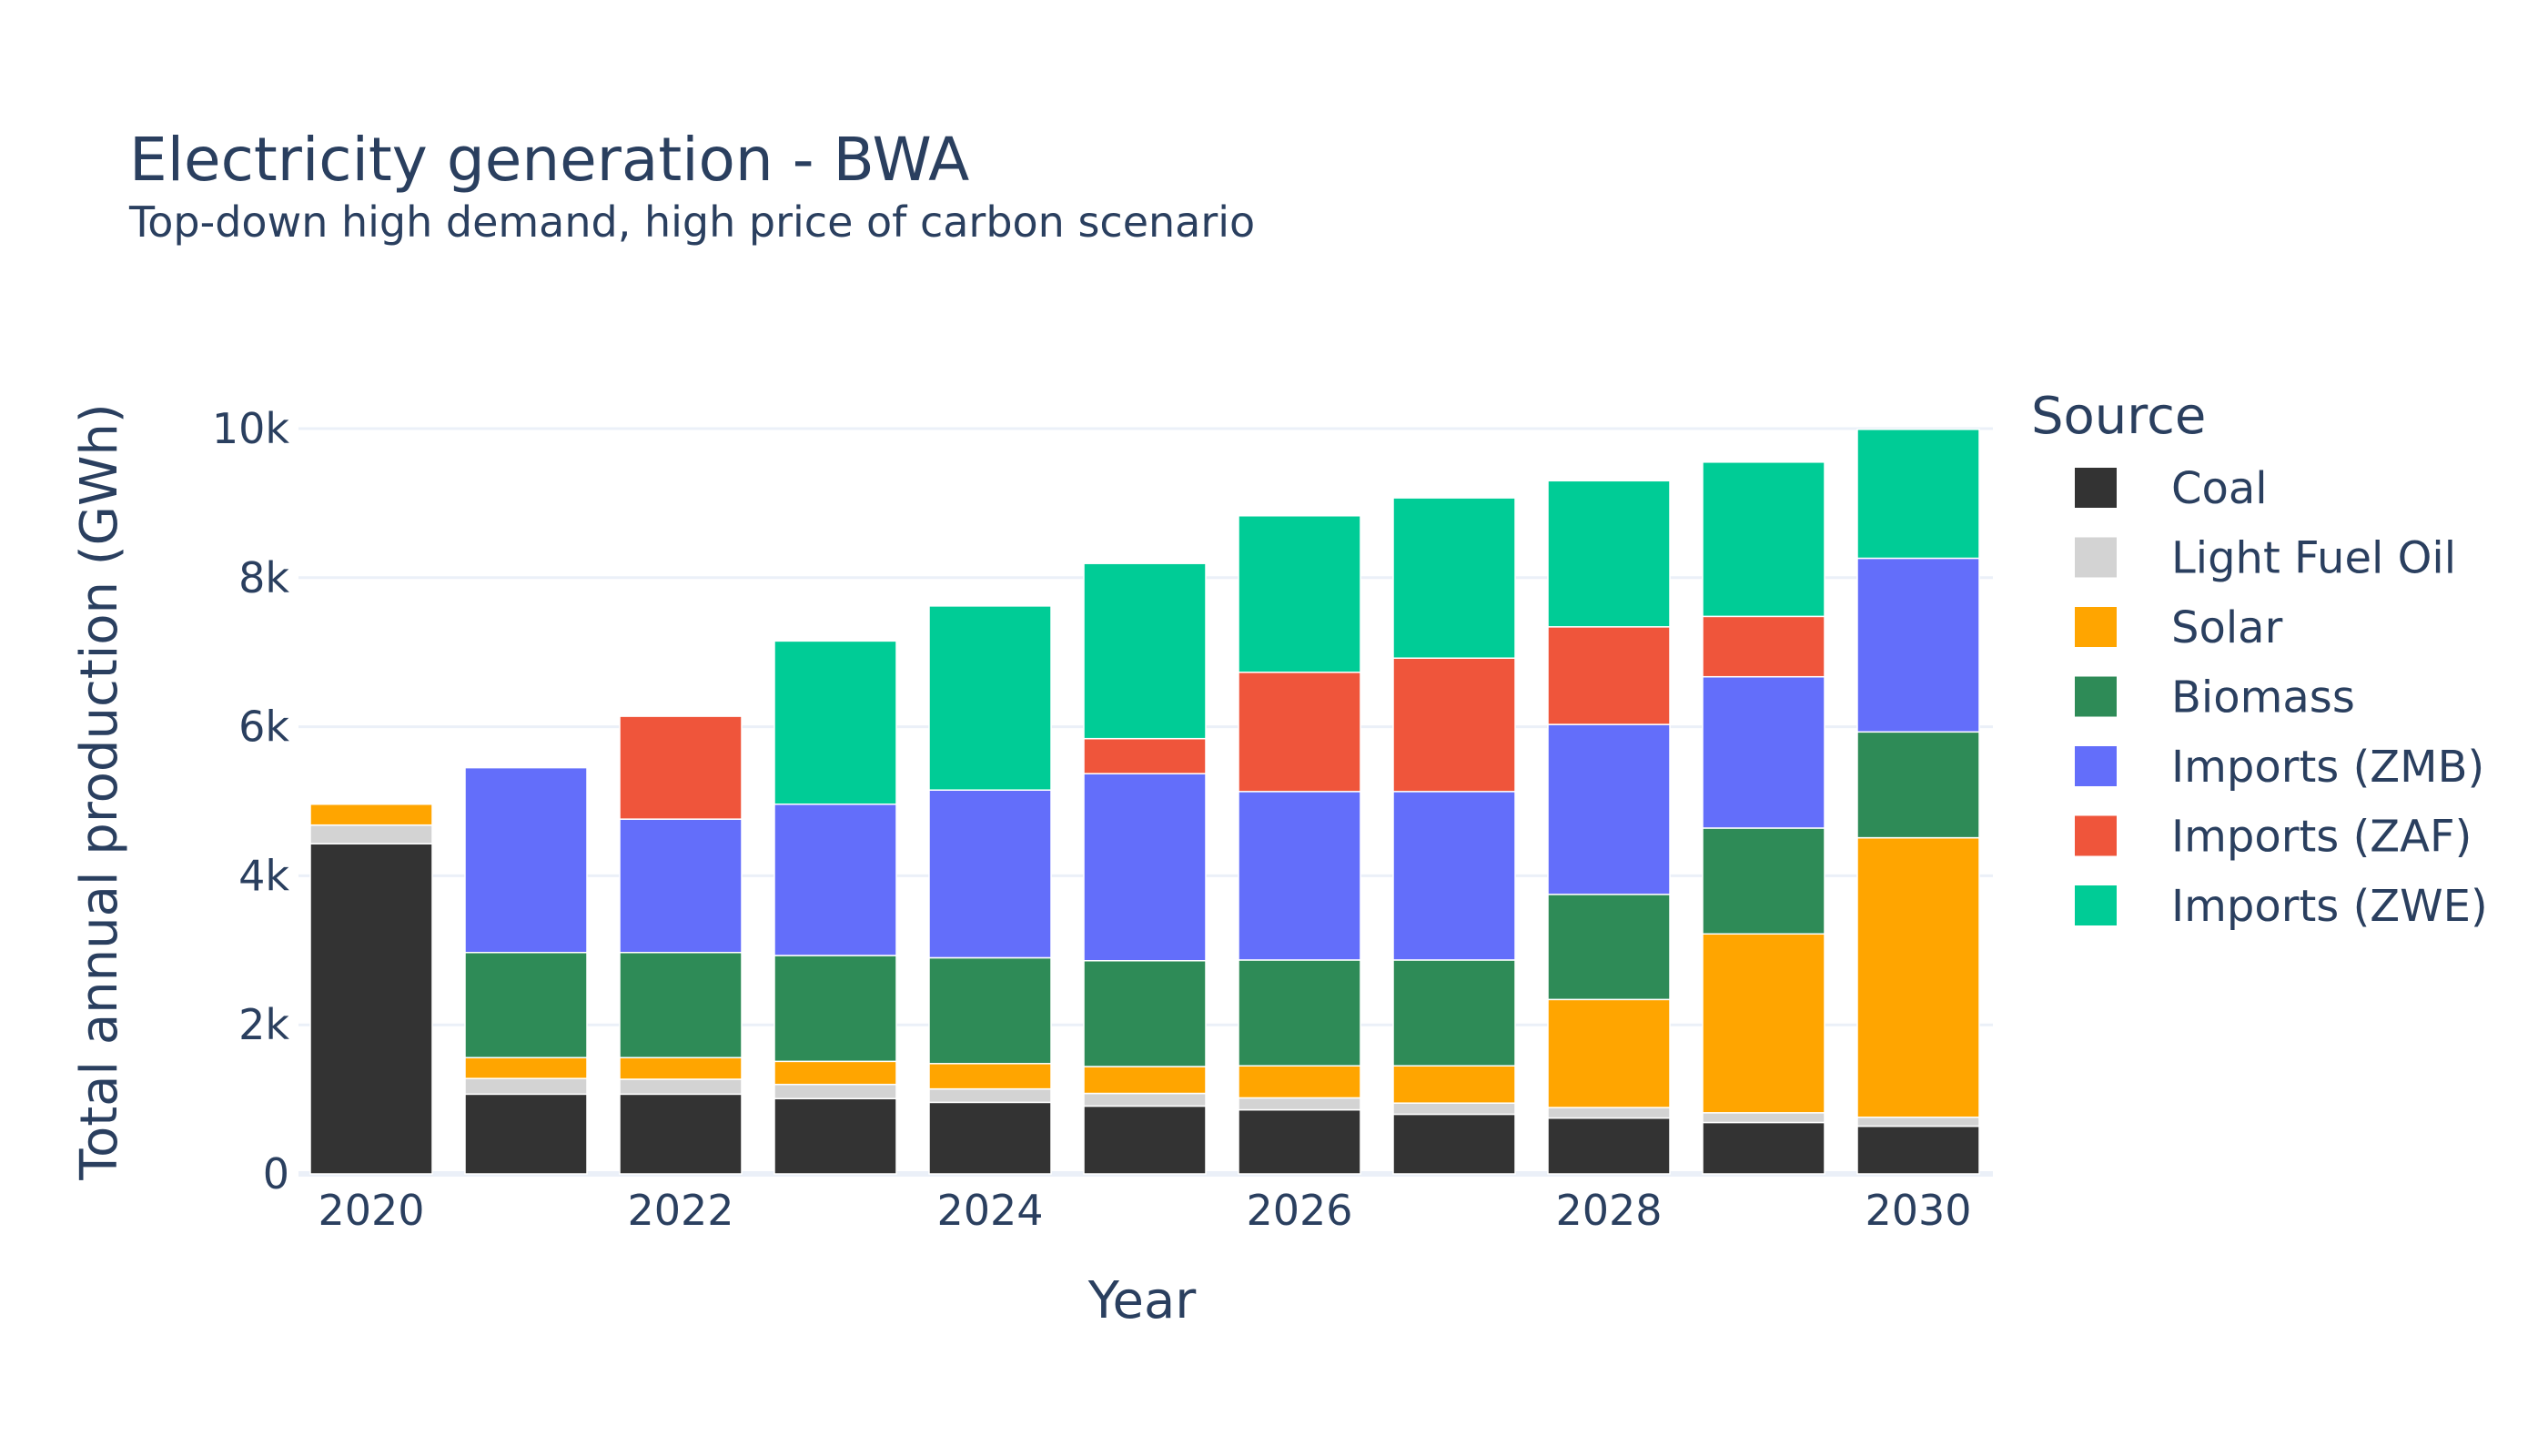 The height and width of the screenshot is (1456, 2548). Describe the element at coordinates (371, 1009) in the screenshot. I see `bar-coal-2020` at that location.